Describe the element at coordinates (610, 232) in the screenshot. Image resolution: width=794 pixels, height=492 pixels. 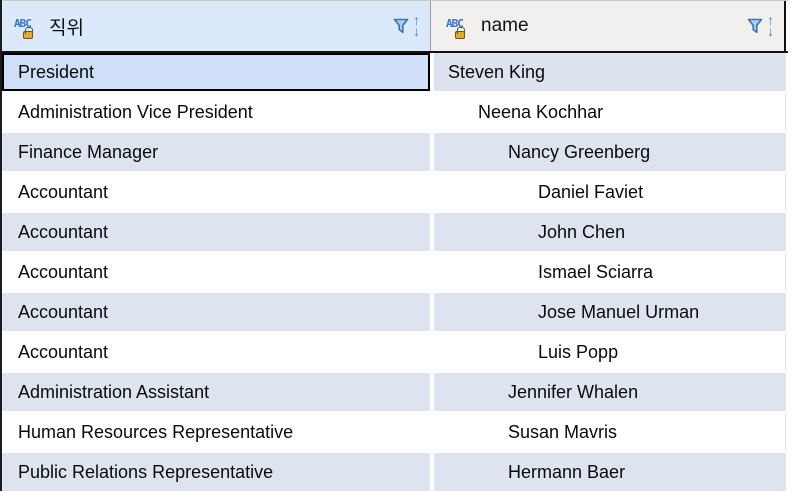
I see `cell-name: John Chen` at that location.